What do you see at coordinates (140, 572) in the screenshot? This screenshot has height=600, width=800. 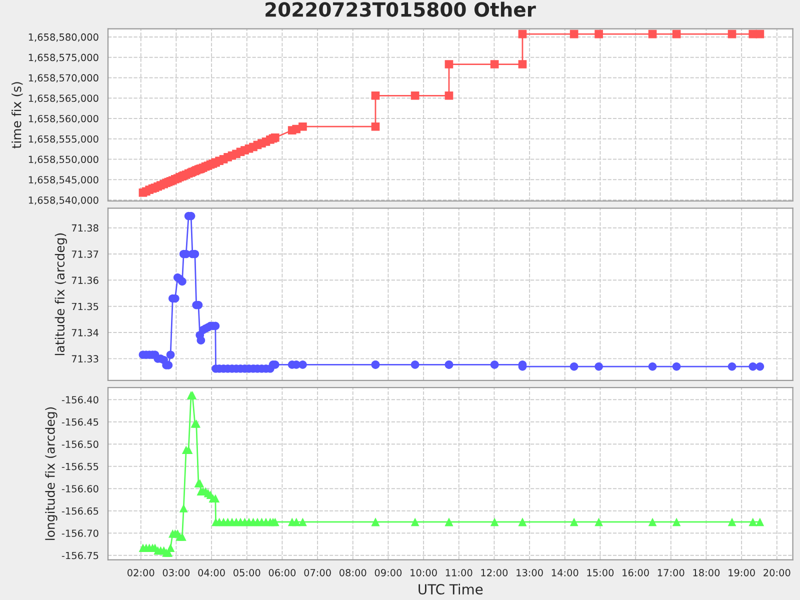 I see `x-tick-label: 02:00` at bounding box center [140, 572].